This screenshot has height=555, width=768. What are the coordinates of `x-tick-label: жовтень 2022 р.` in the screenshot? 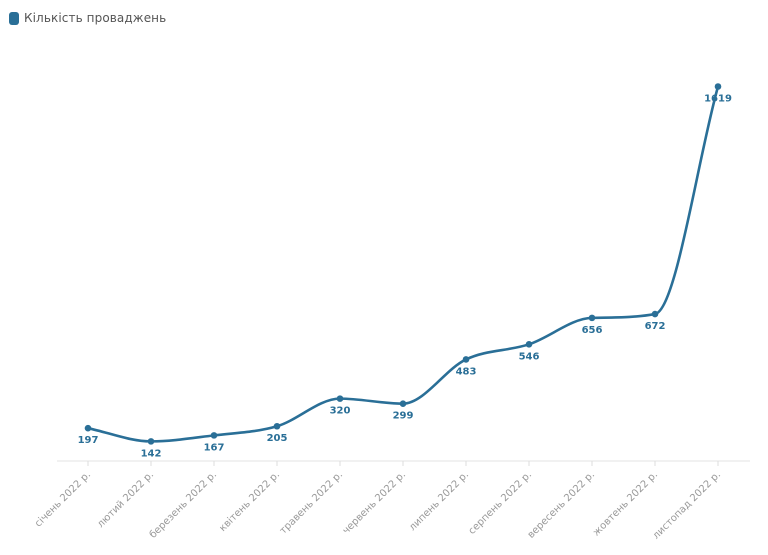 It's located at (625, 503).